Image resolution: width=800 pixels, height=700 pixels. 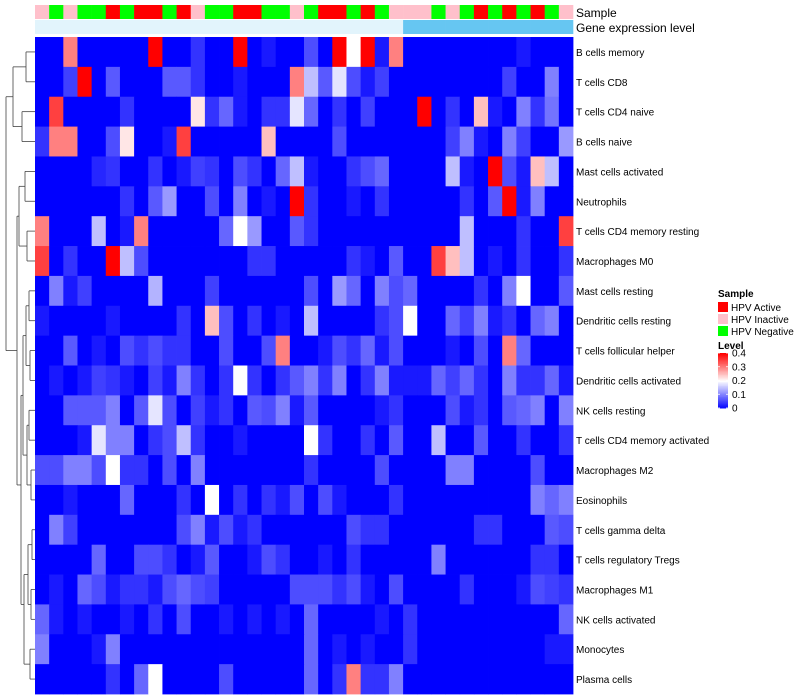 What do you see at coordinates (304, 27) in the screenshot?
I see `gene-expression-annotation-bar` at bounding box center [304, 27].